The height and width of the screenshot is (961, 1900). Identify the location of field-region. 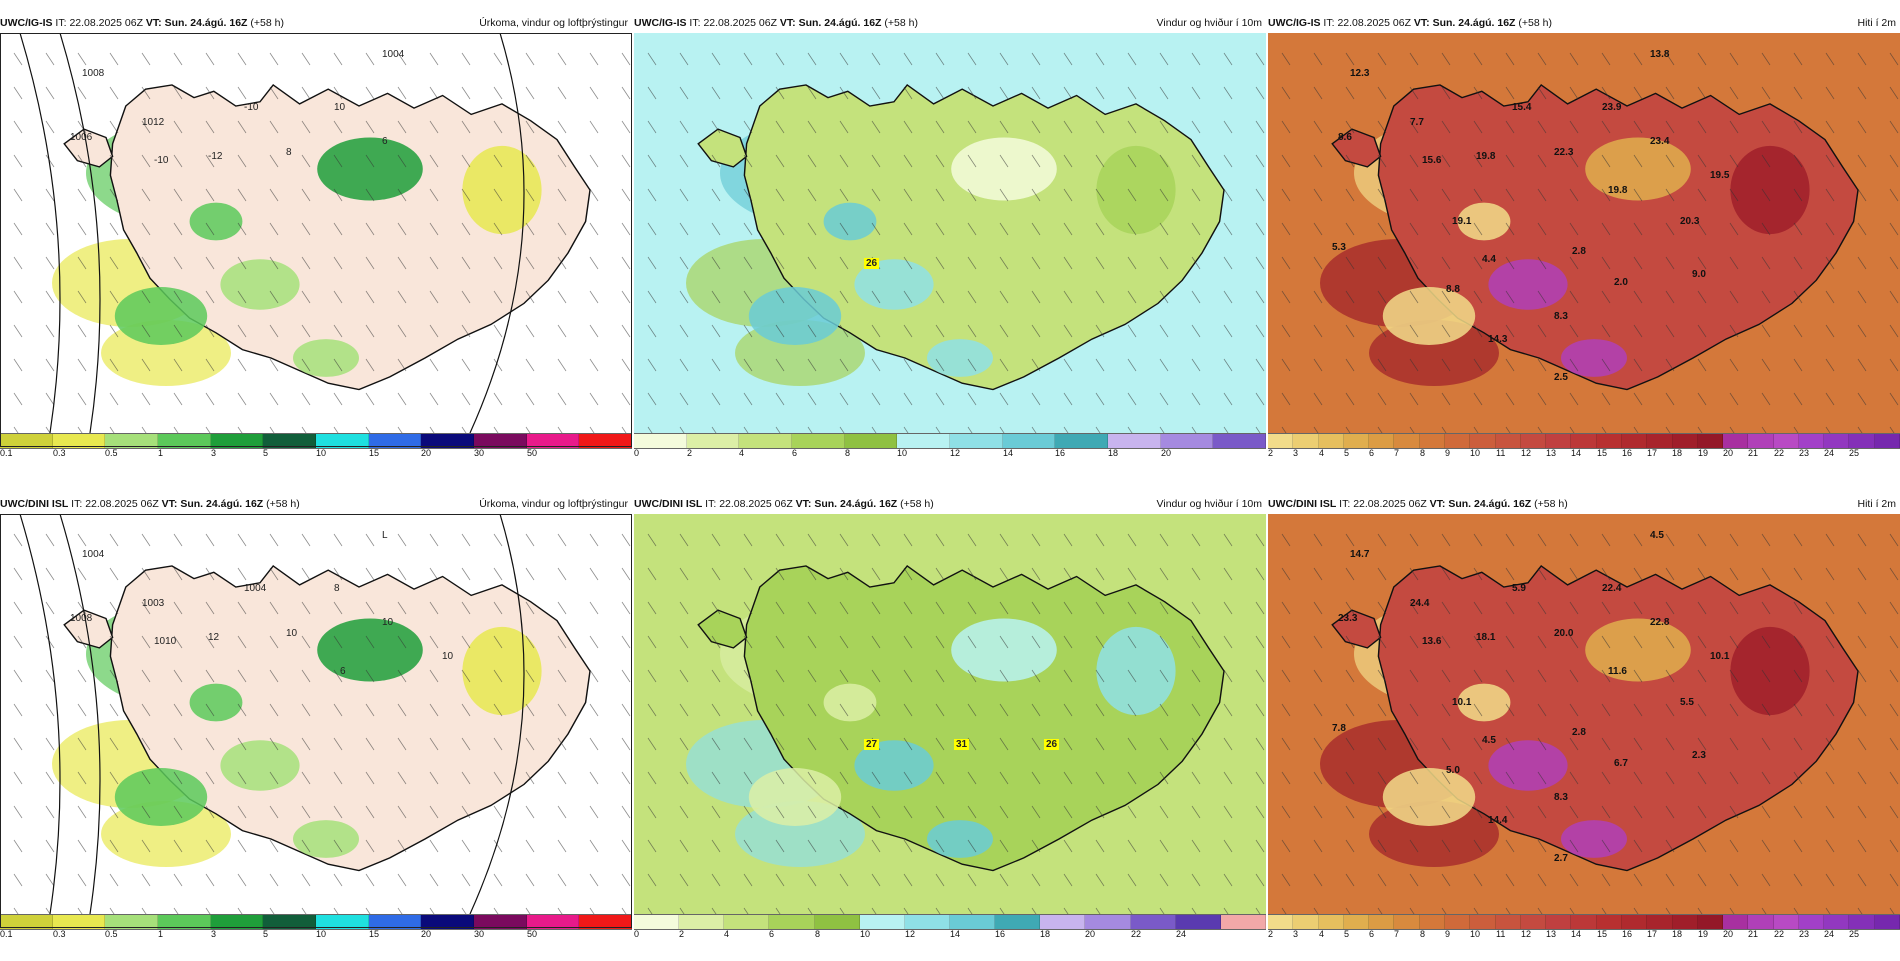
(850, 221).